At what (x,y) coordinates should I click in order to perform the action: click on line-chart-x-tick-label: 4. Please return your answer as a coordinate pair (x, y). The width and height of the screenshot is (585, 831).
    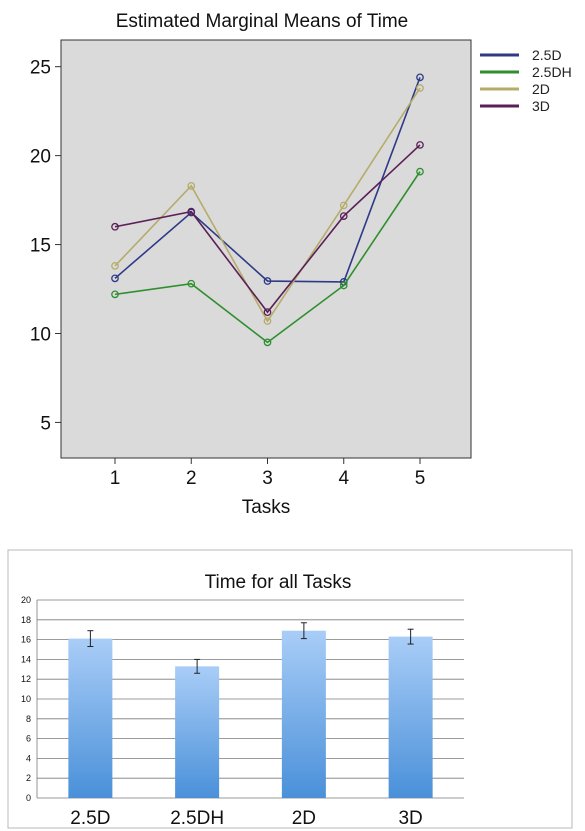
    Looking at the image, I should click on (343, 478).